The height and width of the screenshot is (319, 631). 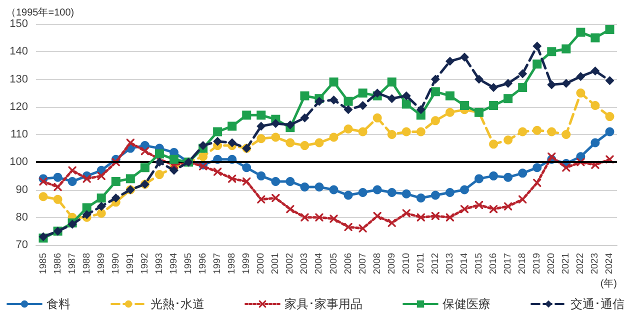 What do you see at coordinates (377, 263) in the screenshot?
I see `x-tick-label: 2008` at bounding box center [377, 263].